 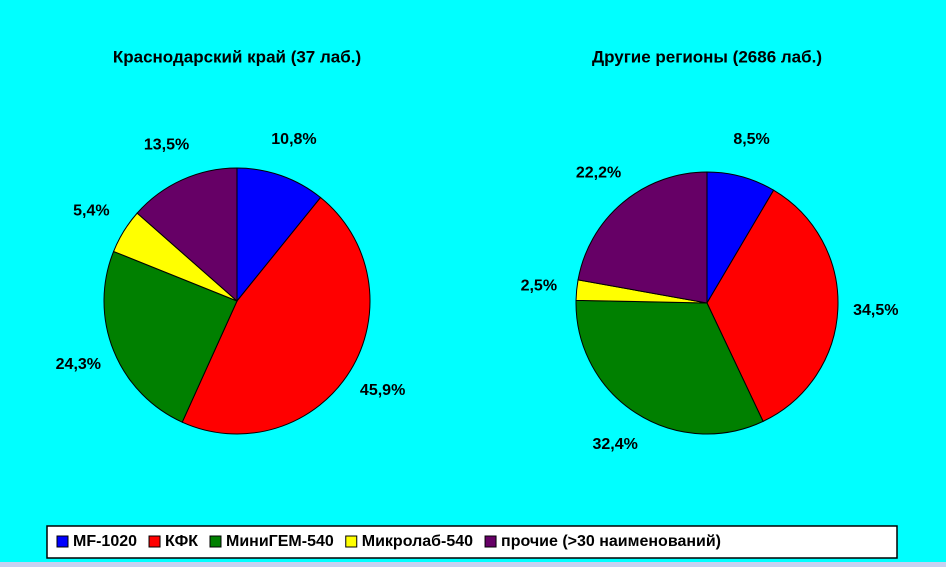 What do you see at coordinates (280, 541) in the screenshot?
I see `legend-label: МиниГЕМ-540` at bounding box center [280, 541].